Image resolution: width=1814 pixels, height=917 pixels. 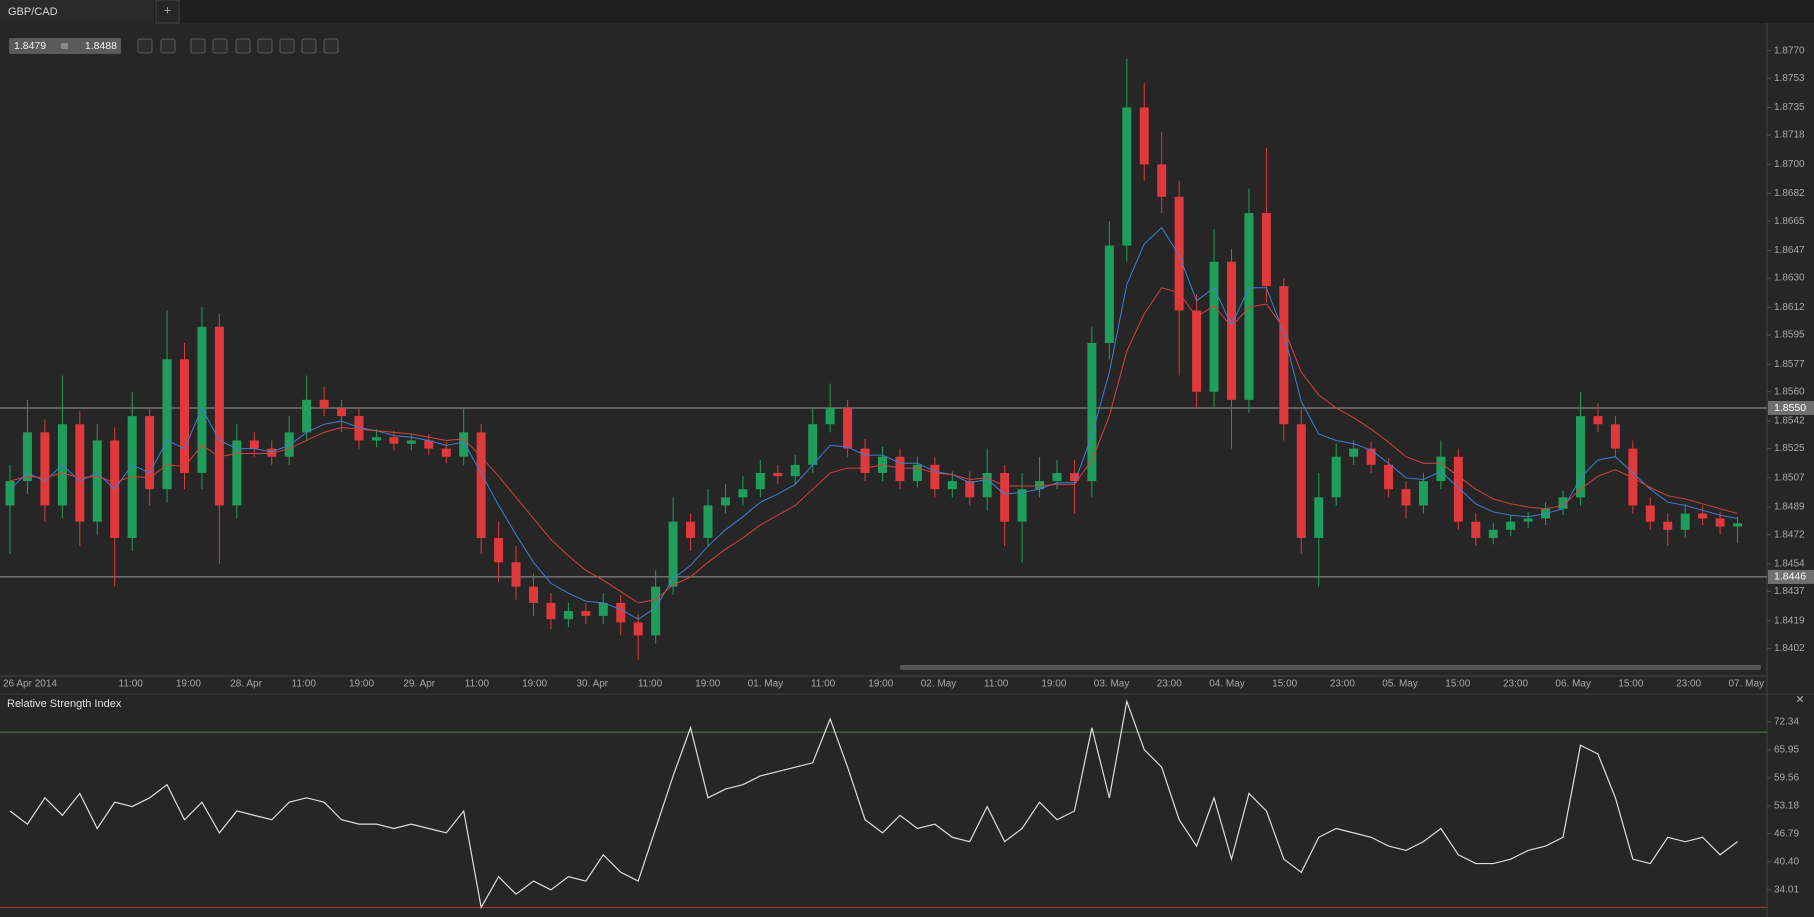 I want to click on price-level-label: 1.8446, so click(x=1790, y=577).